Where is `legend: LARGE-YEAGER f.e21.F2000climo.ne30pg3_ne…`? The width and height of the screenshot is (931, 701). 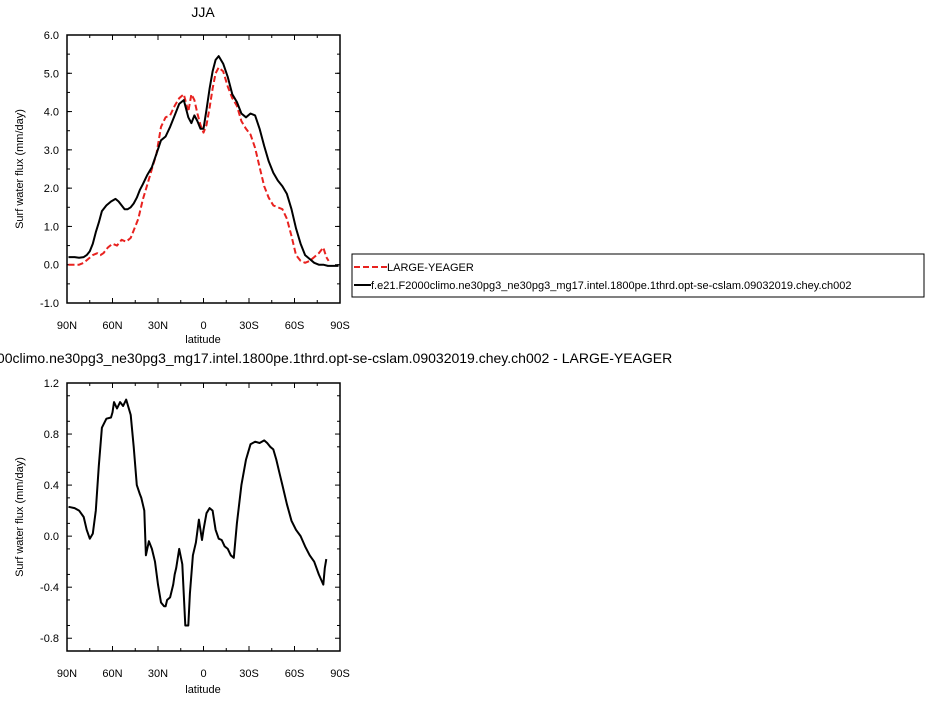 legend: LARGE-YEAGER f.e21.F2000climo.ne30pg3_ne… is located at coordinates (638, 275).